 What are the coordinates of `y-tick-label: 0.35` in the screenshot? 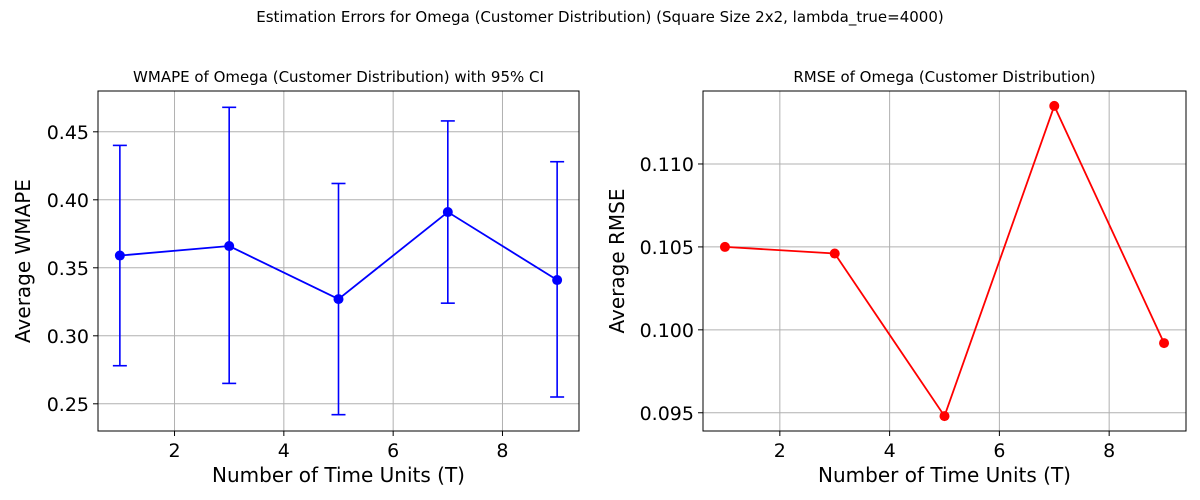 It's located at (68, 269).